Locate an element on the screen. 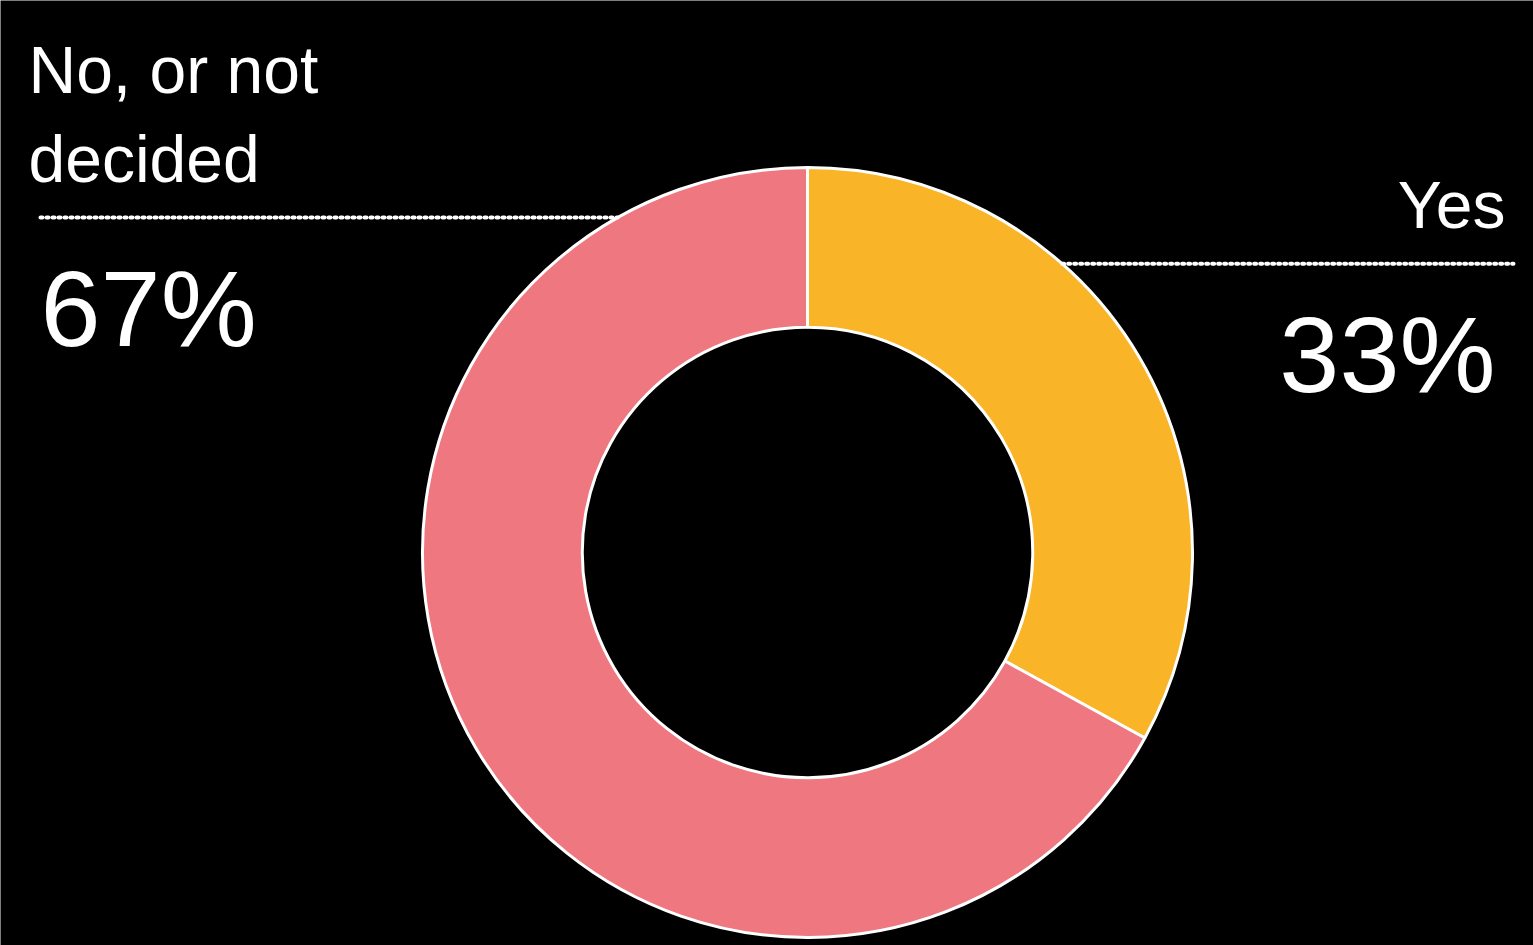 The width and height of the screenshot is (1533, 945). data-label: 33% is located at coordinates (1387, 354).